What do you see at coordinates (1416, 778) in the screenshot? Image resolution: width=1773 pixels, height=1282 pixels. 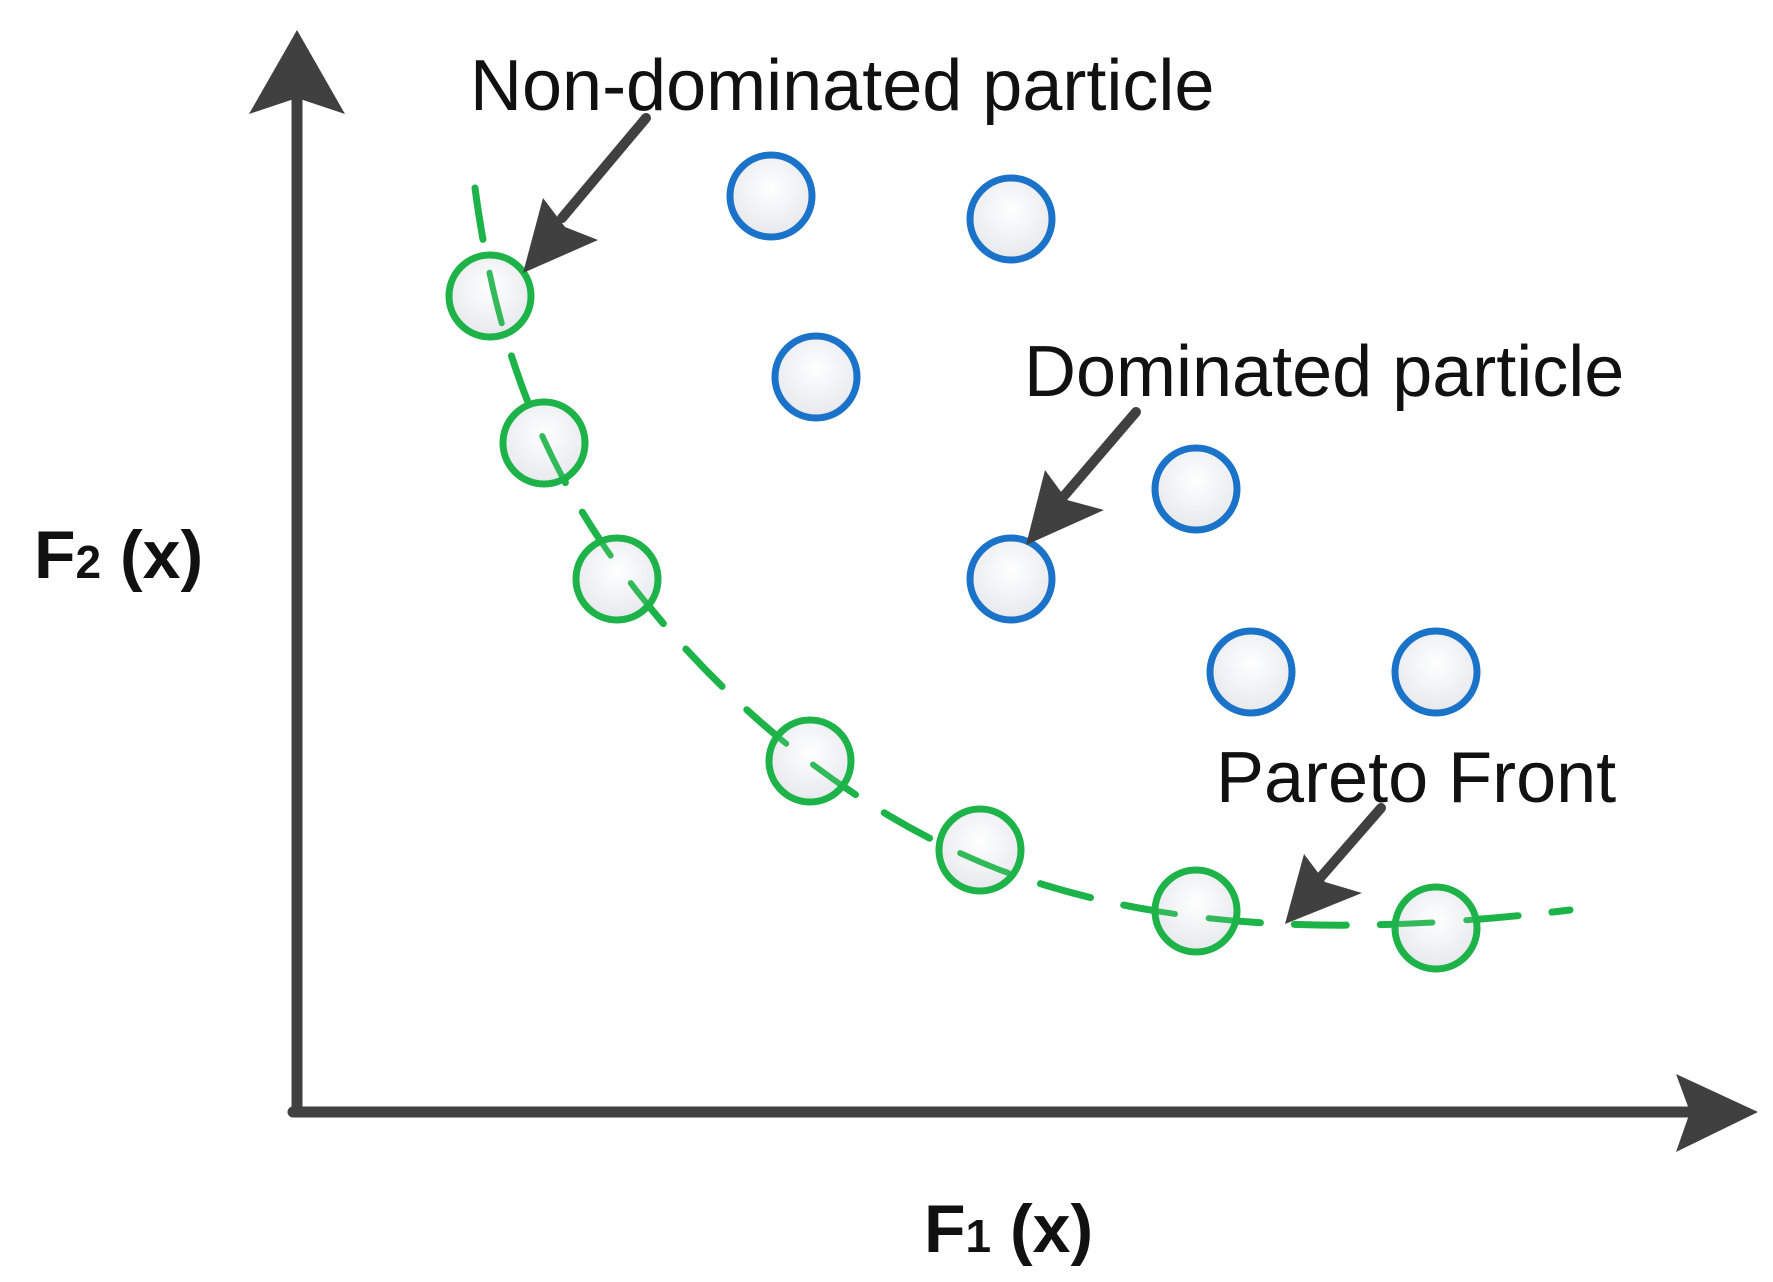 I see `pareto-front-label: Pareto Front` at bounding box center [1416, 778].